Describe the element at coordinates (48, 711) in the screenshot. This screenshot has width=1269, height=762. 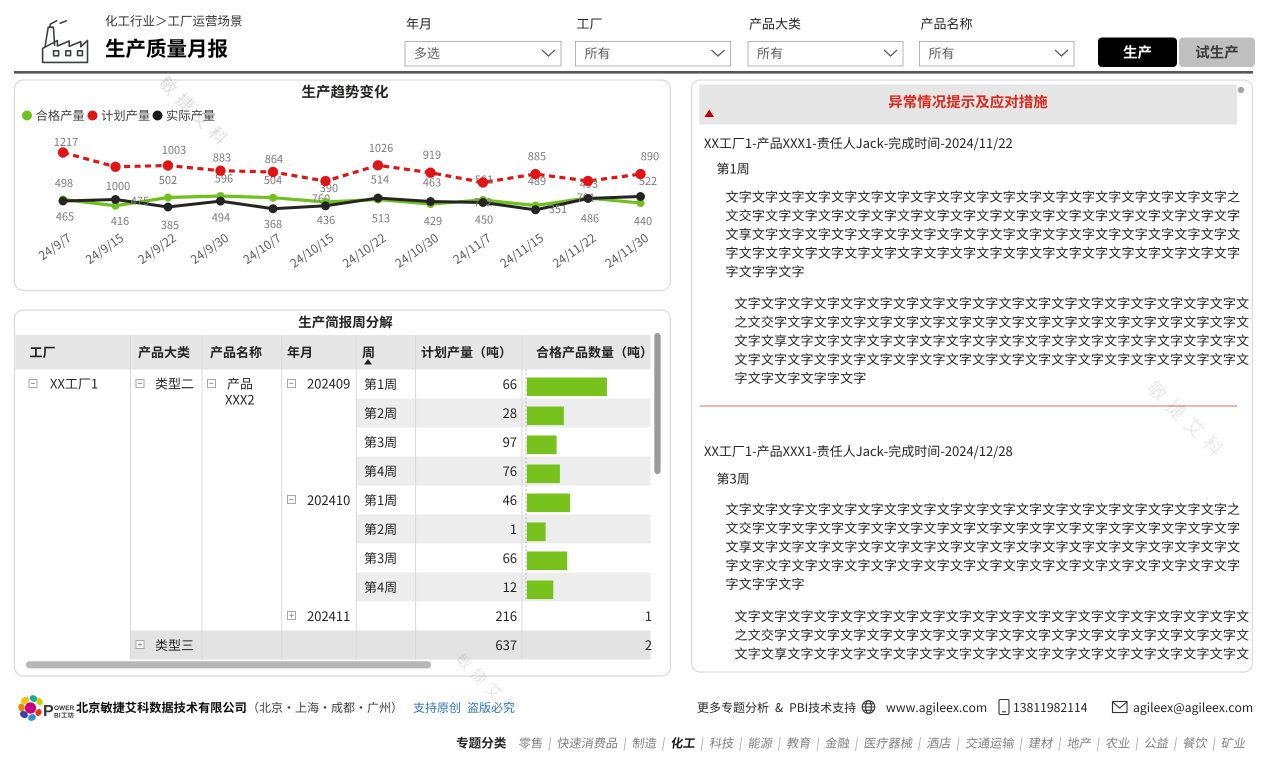
I see `svg-text: P` at that location.